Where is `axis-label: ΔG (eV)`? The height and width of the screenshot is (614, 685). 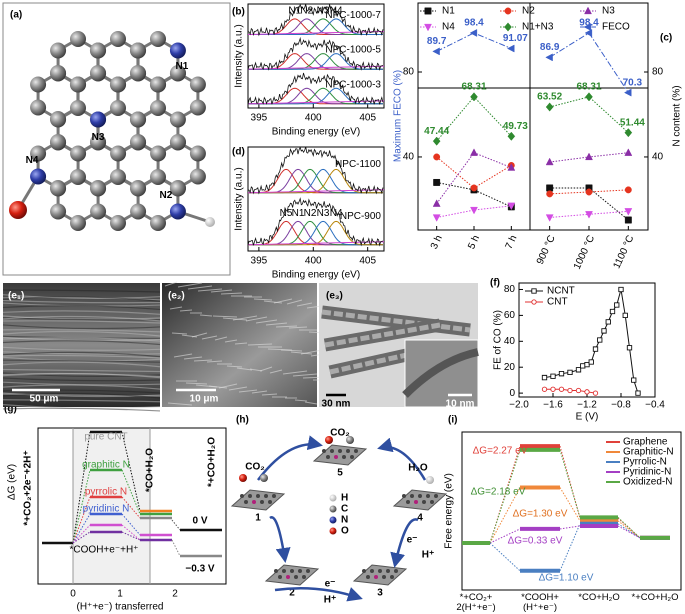
axis-label: ΔG (eV) is located at coordinates (12, 482).